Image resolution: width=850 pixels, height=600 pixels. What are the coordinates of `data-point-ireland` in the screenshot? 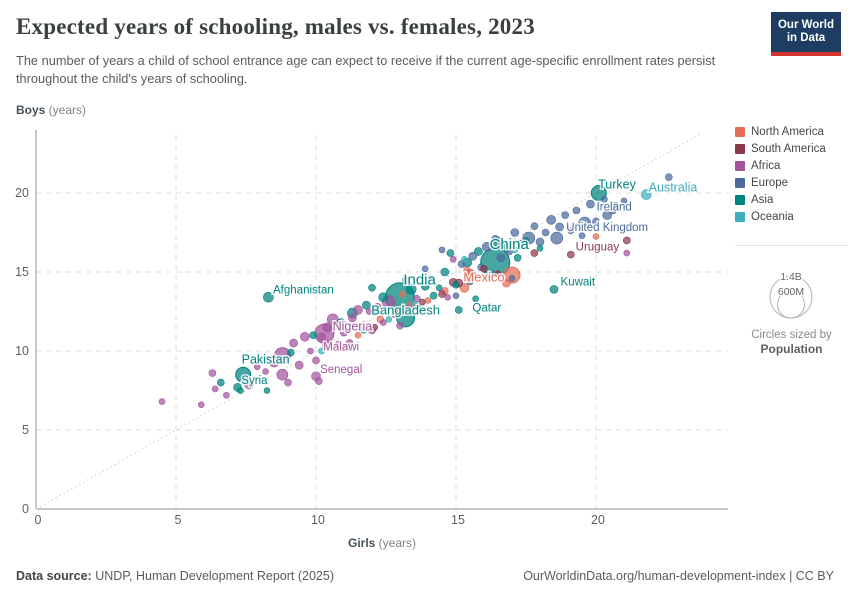 It's located at (607, 215).